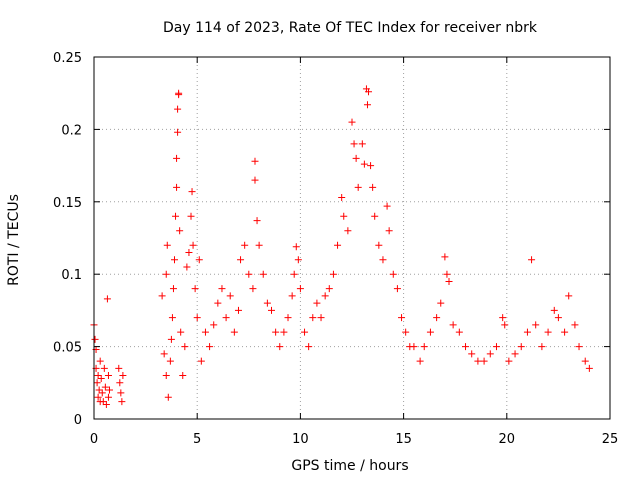 The image size is (640, 480). I want to click on y-tick-label: 0.25, so click(67, 58).